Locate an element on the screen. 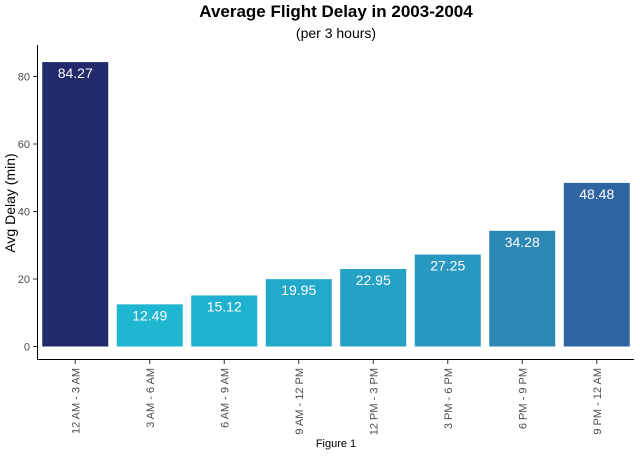  x-tick-label: 6 PM - 9 PM is located at coordinates (523, 398).